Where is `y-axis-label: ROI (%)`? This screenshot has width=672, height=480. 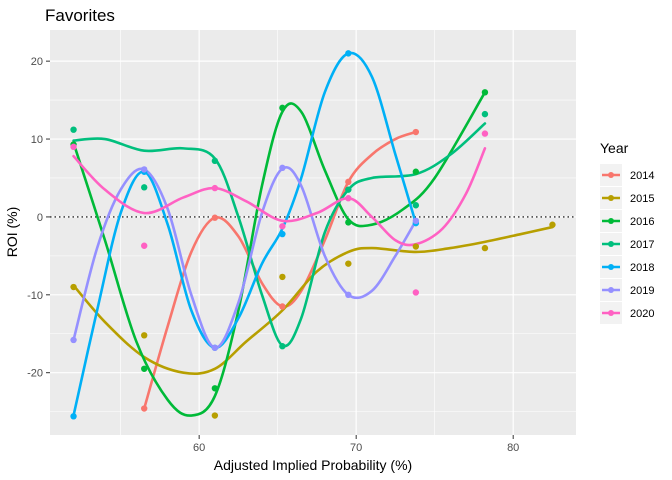 y-axis-label: ROI (%) is located at coordinates (12, 232).